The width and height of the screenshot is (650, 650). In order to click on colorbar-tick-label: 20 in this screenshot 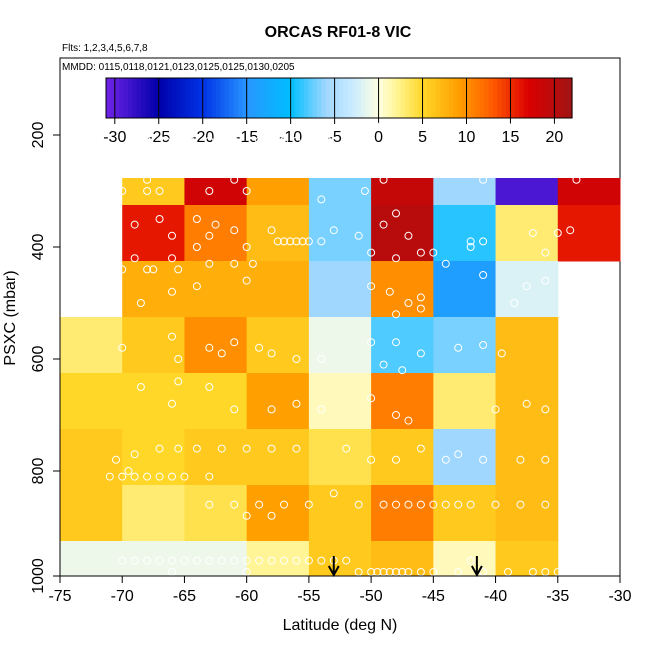, I will do `click(555, 137)`.